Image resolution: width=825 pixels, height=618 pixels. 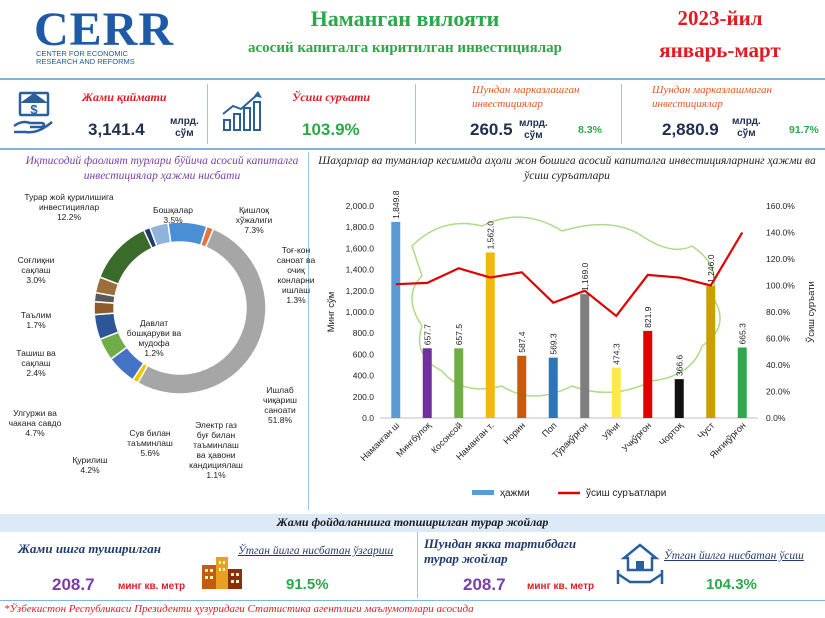 What do you see at coordinates (515, 493) in the screenshot?
I see `legend-label-volume: ҳажми` at bounding box center [515, 493].